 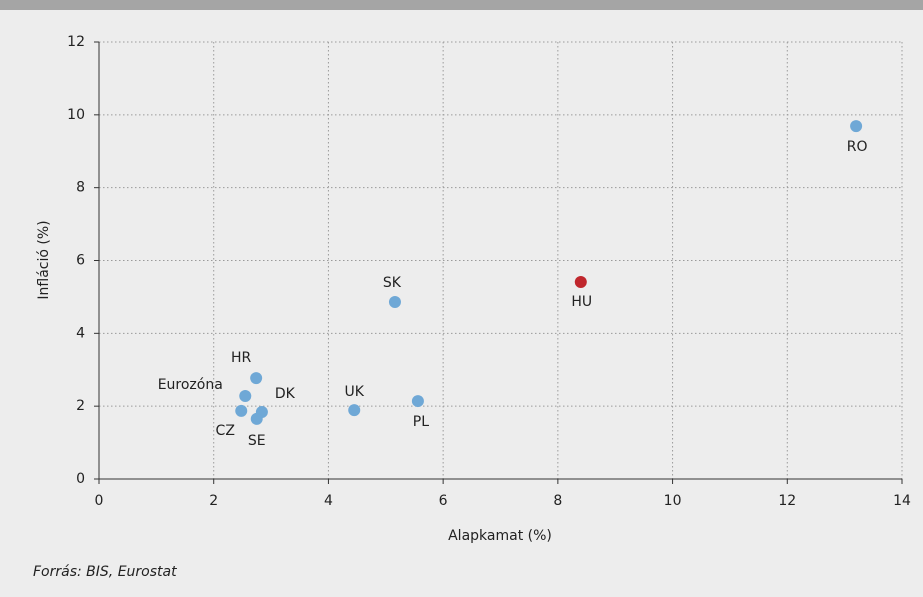 I want to click on point-label: UK, so click(x=355, y=392).